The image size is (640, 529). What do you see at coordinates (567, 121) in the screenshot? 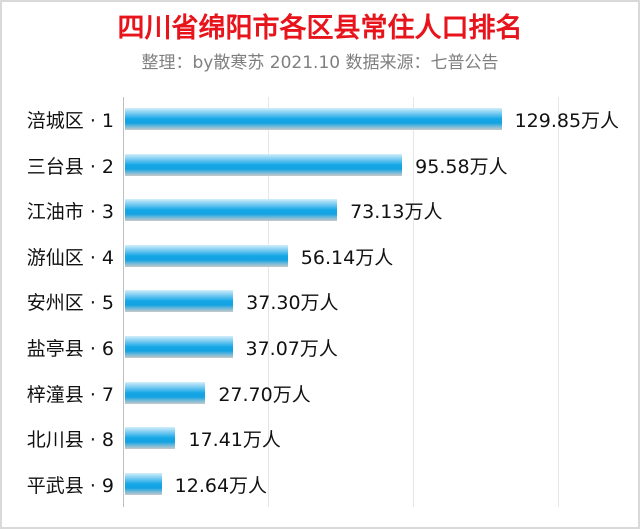
I see `value-label: 129.85万人` at bounding box center [567, 121].